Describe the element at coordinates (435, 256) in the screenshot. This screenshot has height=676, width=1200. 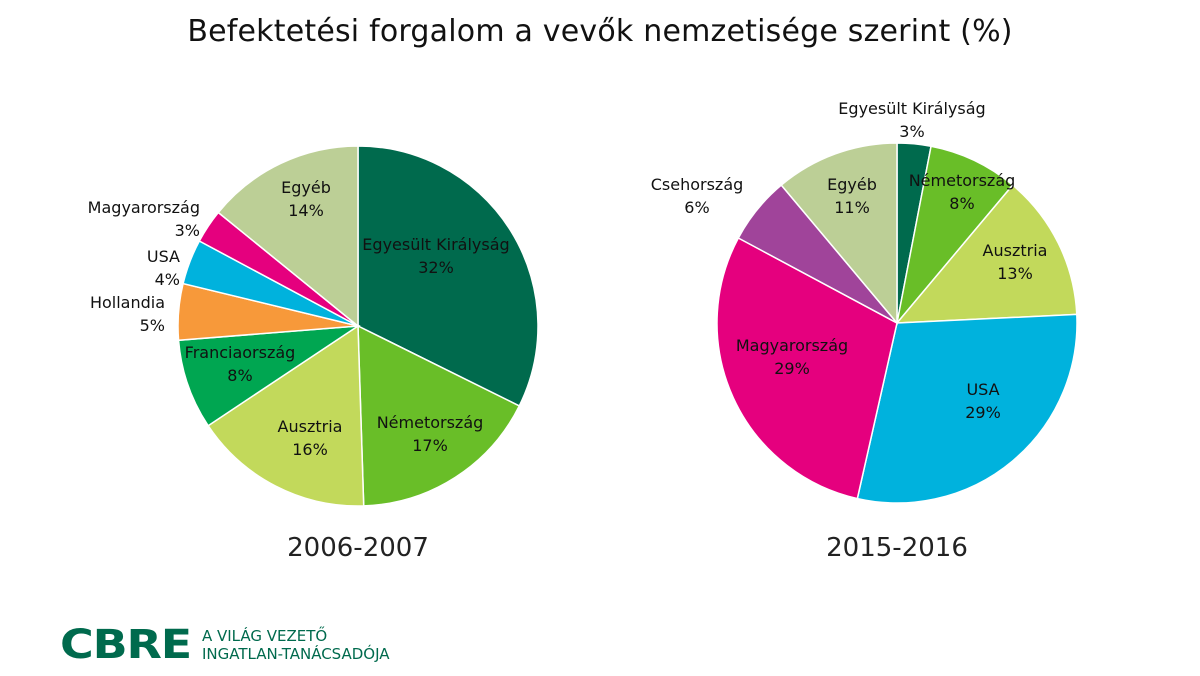
I see `slice-label: Egyesült Királyság 32%` at that location.